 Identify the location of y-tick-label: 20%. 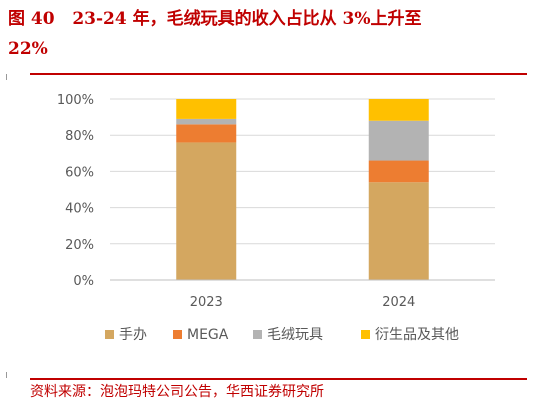
(79, 245).